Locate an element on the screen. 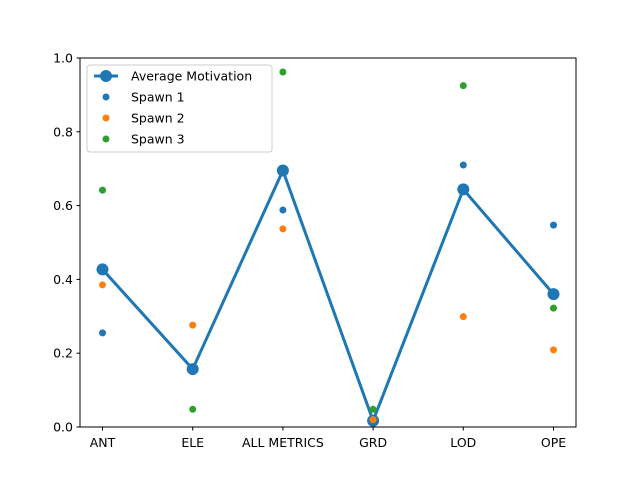 The image size is (640, 480). legend-item: Spawn 2 is located at coordinates (143, 118).